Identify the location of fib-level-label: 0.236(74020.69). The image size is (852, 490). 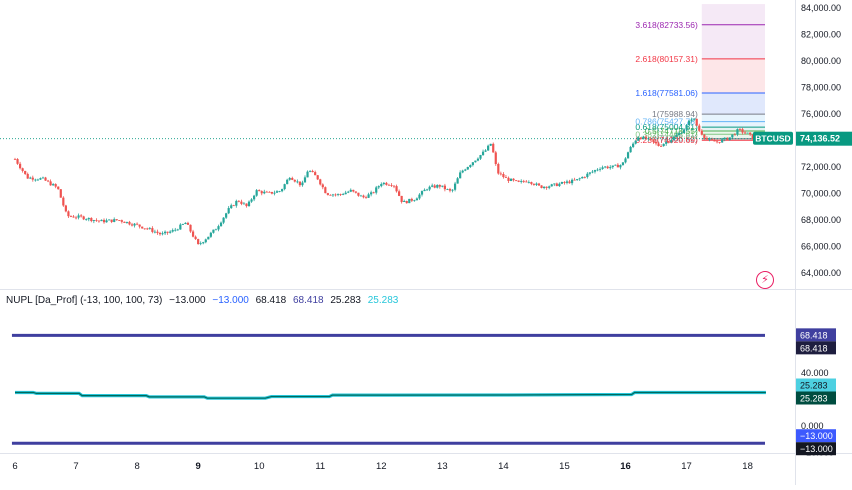
(666, 140).